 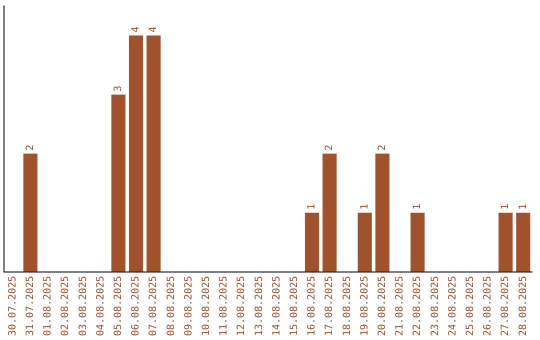 I want to click on x-tick-label: 16.08.2025, so click(x=312, y=306).